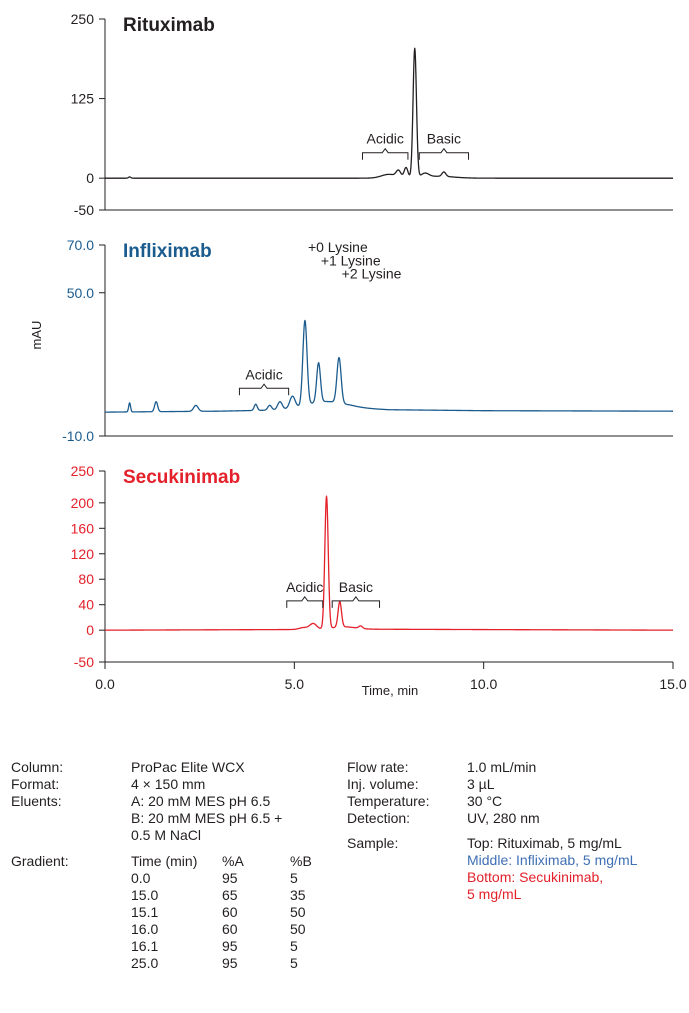  Describe the element at coordinates (544, 843) in the screenshot. I see `sample-line: Top: Rituximab, 5 mg/mL` at that location.